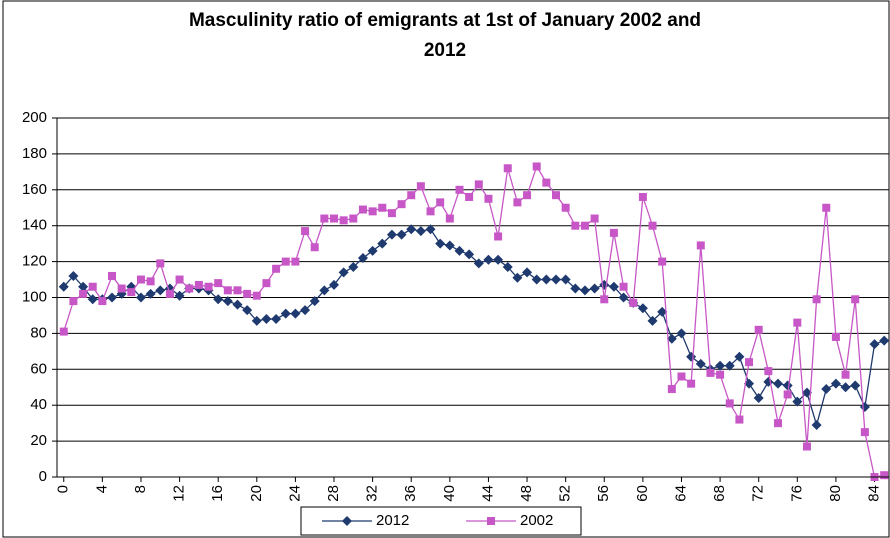 This screenshot has width=890, height=538. Describe the element at coordinates (603, 493) in the screenshot. I see `x-tick-label: 56` at that location.